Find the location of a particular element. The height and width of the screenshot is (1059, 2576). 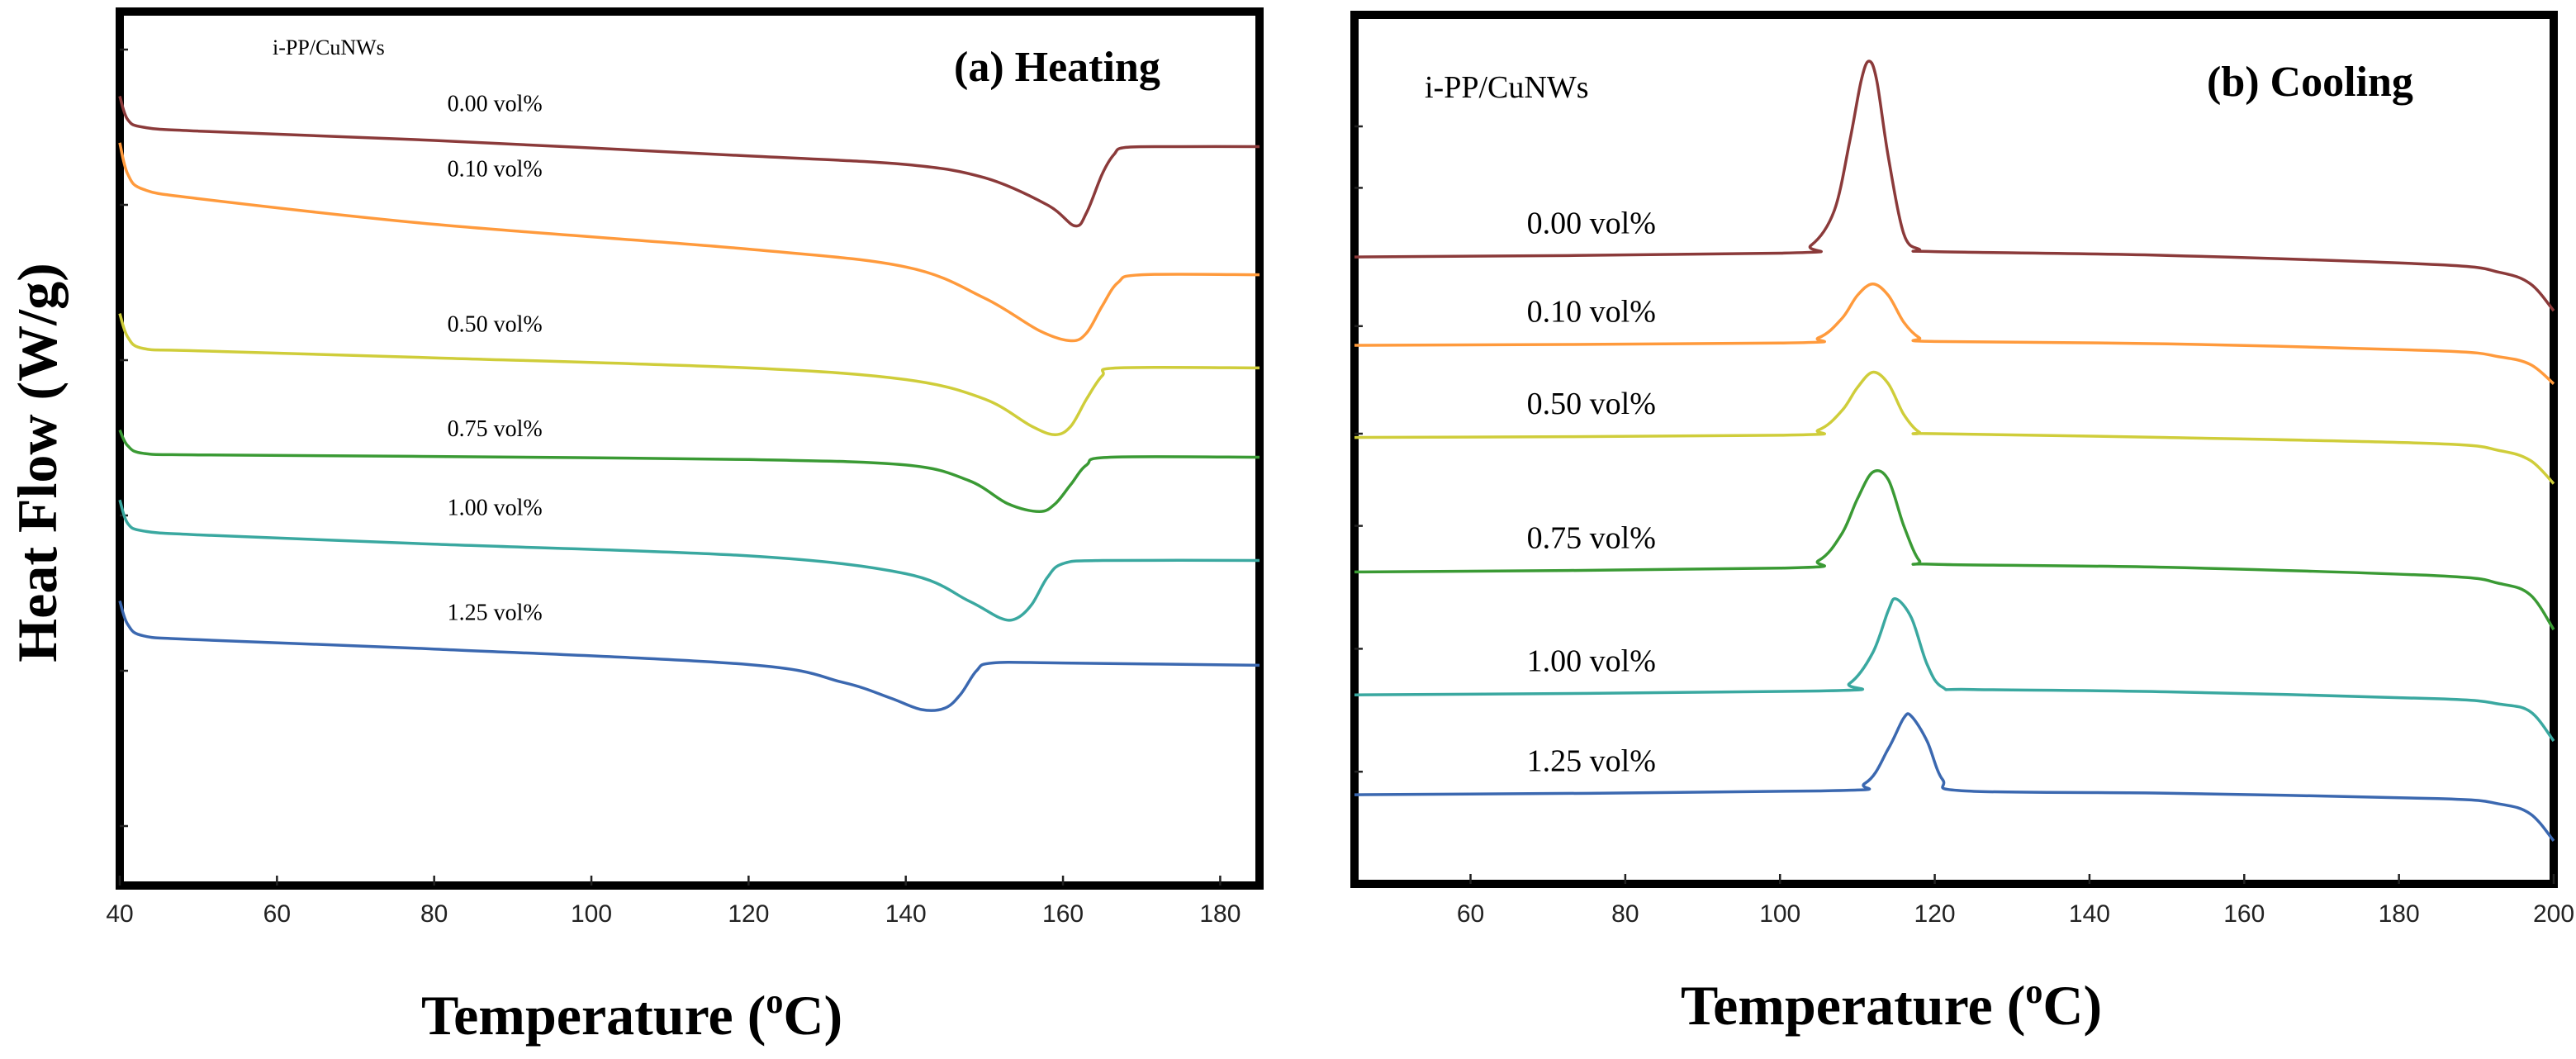

x-tick-label: 200 is located at coordinates (2553, 914).